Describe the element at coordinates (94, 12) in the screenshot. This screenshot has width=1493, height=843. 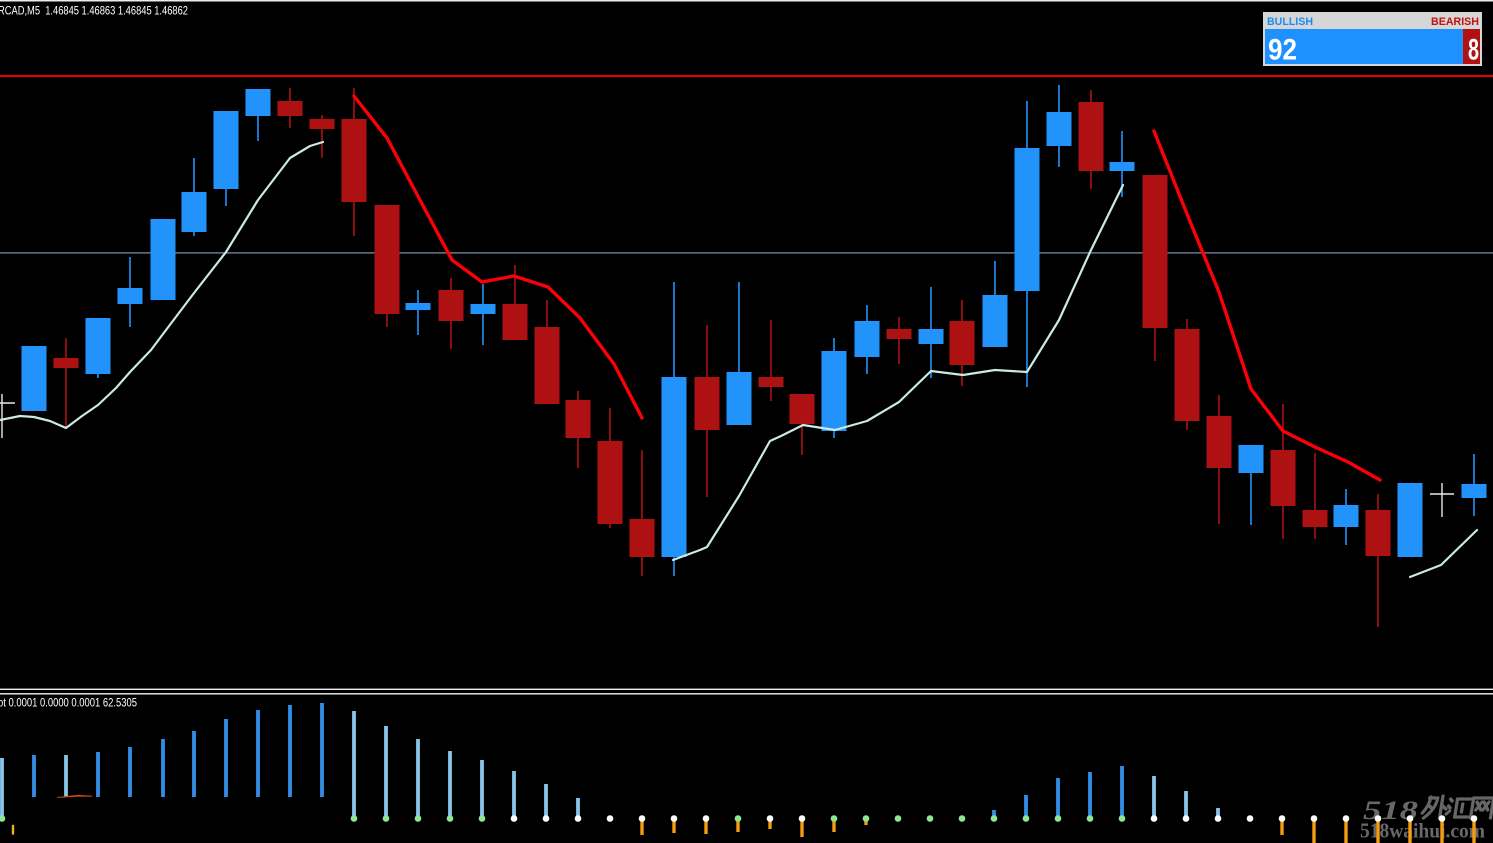
I see `svg-text:RCAD,M5 1.46845 1.46863 1.468: RCAD,M5 1.46845 1.46863 1.46845 1.46862` at that location.